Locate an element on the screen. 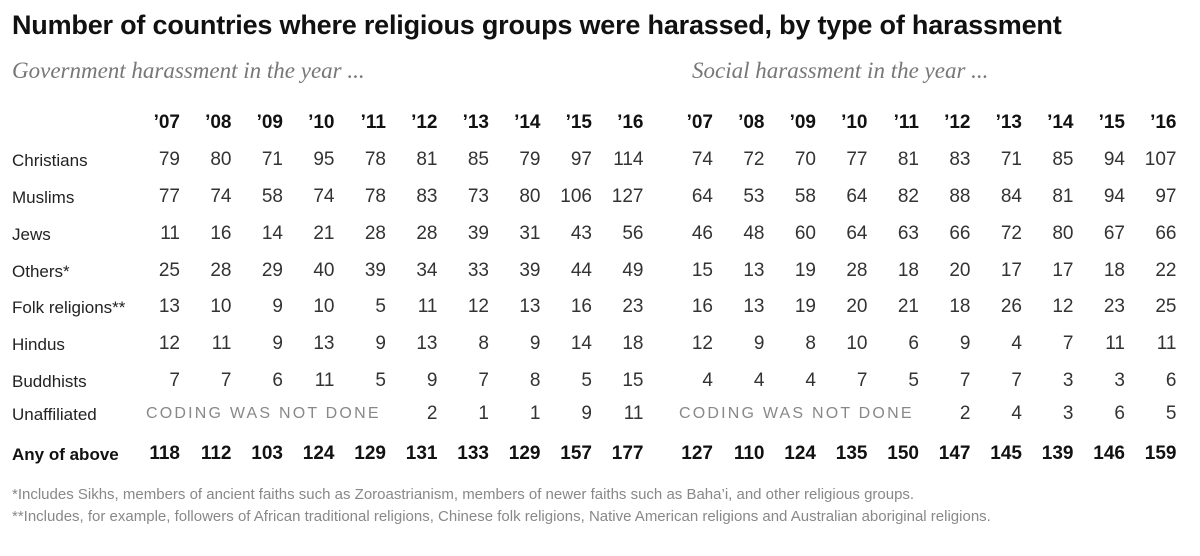 Image resolution: width=1200 pixels, height=556 pixels. government-data-cell: 13 is located at coordinates (530, 306).